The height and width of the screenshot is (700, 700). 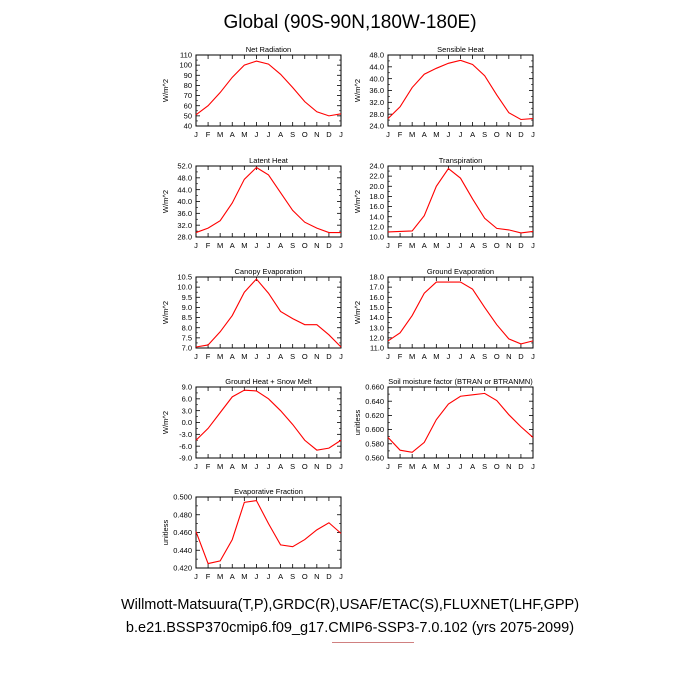 I want to click on y-tick-label: 11.0, so click(x=377, y=348).